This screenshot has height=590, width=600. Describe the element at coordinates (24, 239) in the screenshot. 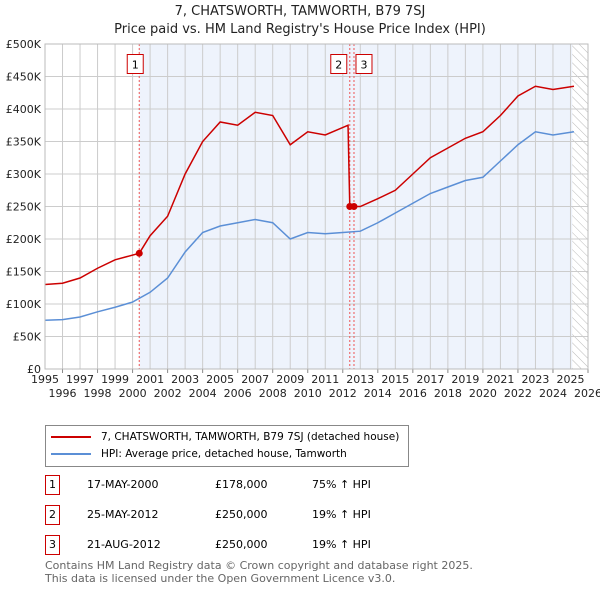

I see `y-tick-label: £200K` at that location.